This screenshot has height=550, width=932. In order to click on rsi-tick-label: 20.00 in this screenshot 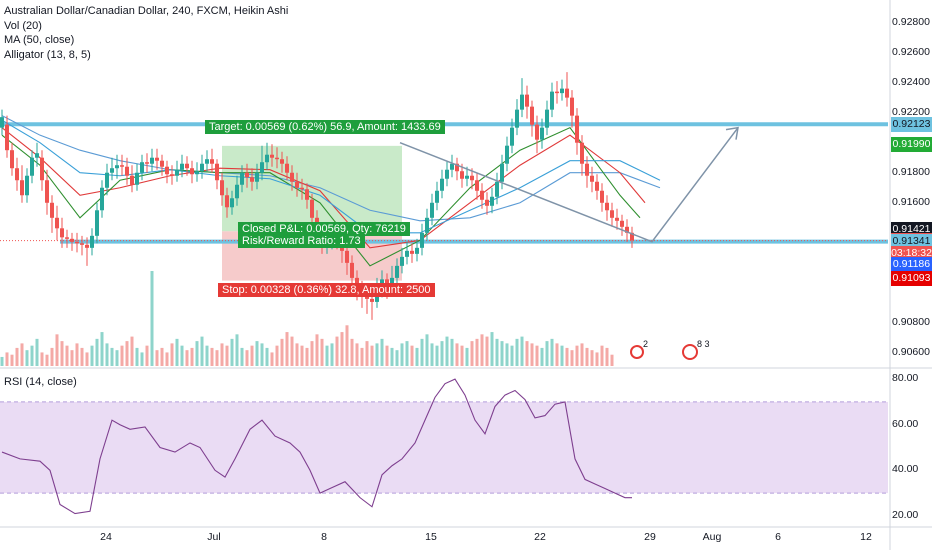, I will do `click(905, 514)`.